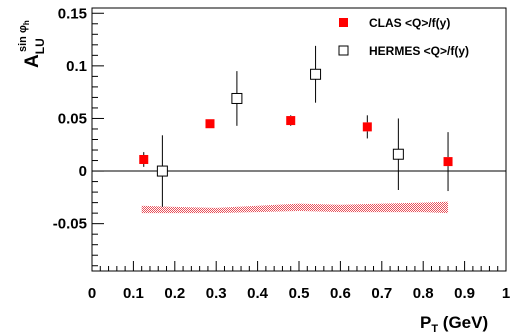  Describe the element at coordinates (343, 22) in the screenshot. I see `legend-marker-clas` at that location.